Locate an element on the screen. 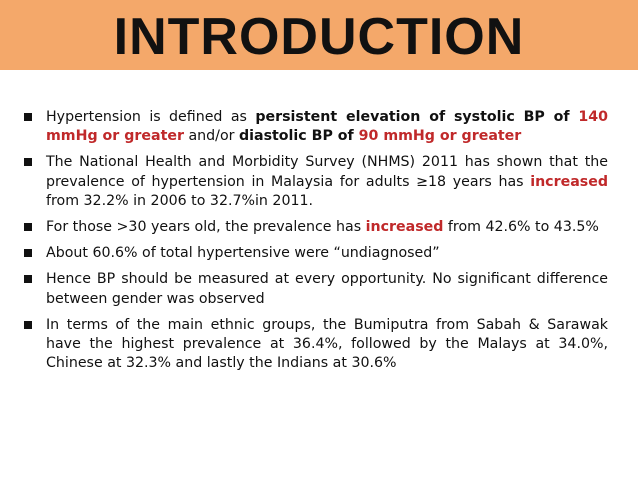  bullet-text-part: diastolic BP of is located at coordinates (298, 136).